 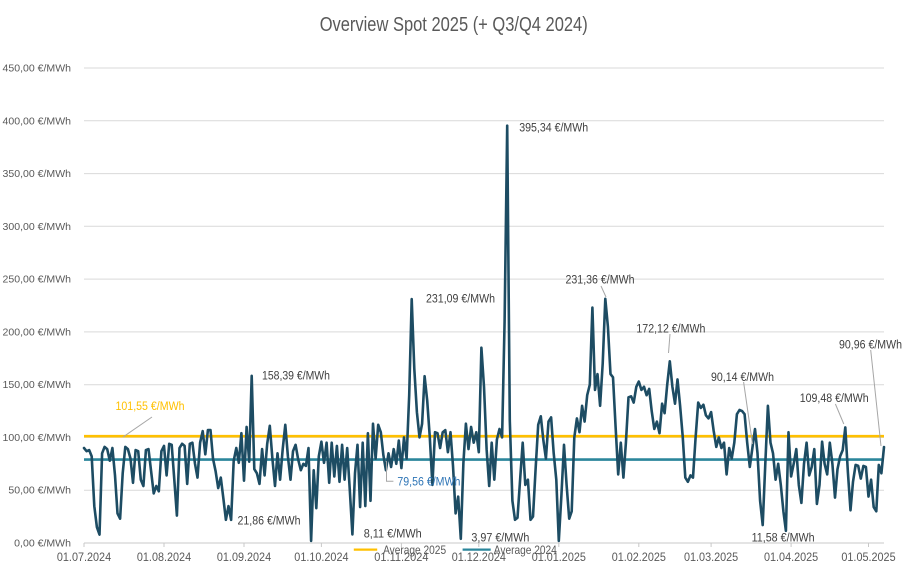 I want to click on svg-text: 01.02.2025, so click(x=639, y=557).